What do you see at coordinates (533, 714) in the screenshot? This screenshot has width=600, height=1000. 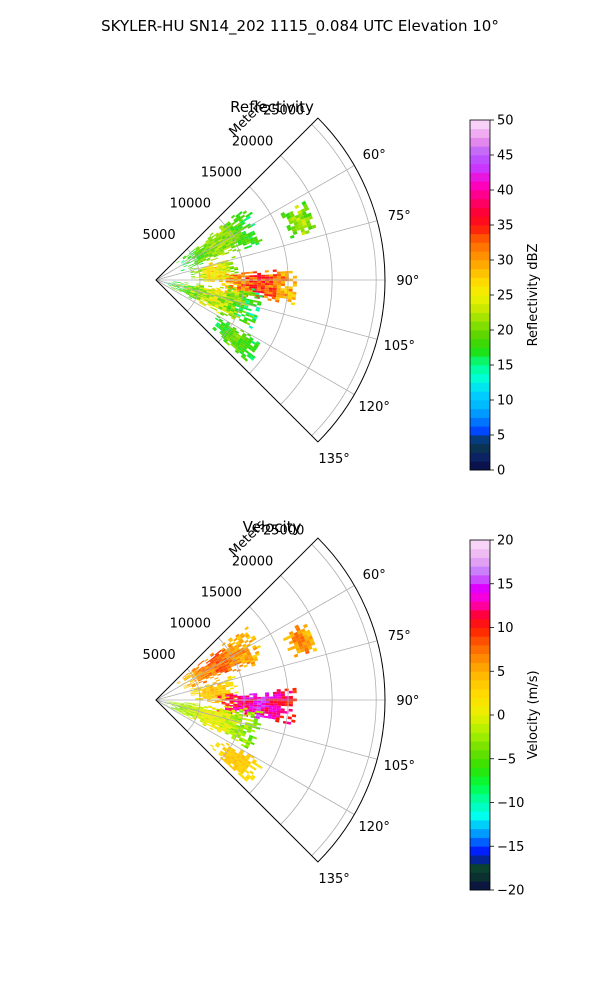 I see `colorbar-label: Velocity (m/s)` at bounding box center [533, 714].